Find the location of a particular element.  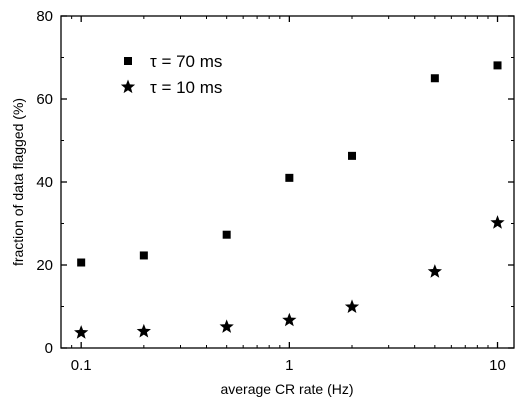

legend-item: τ = 10 ms is located at coordinates (171, 87).